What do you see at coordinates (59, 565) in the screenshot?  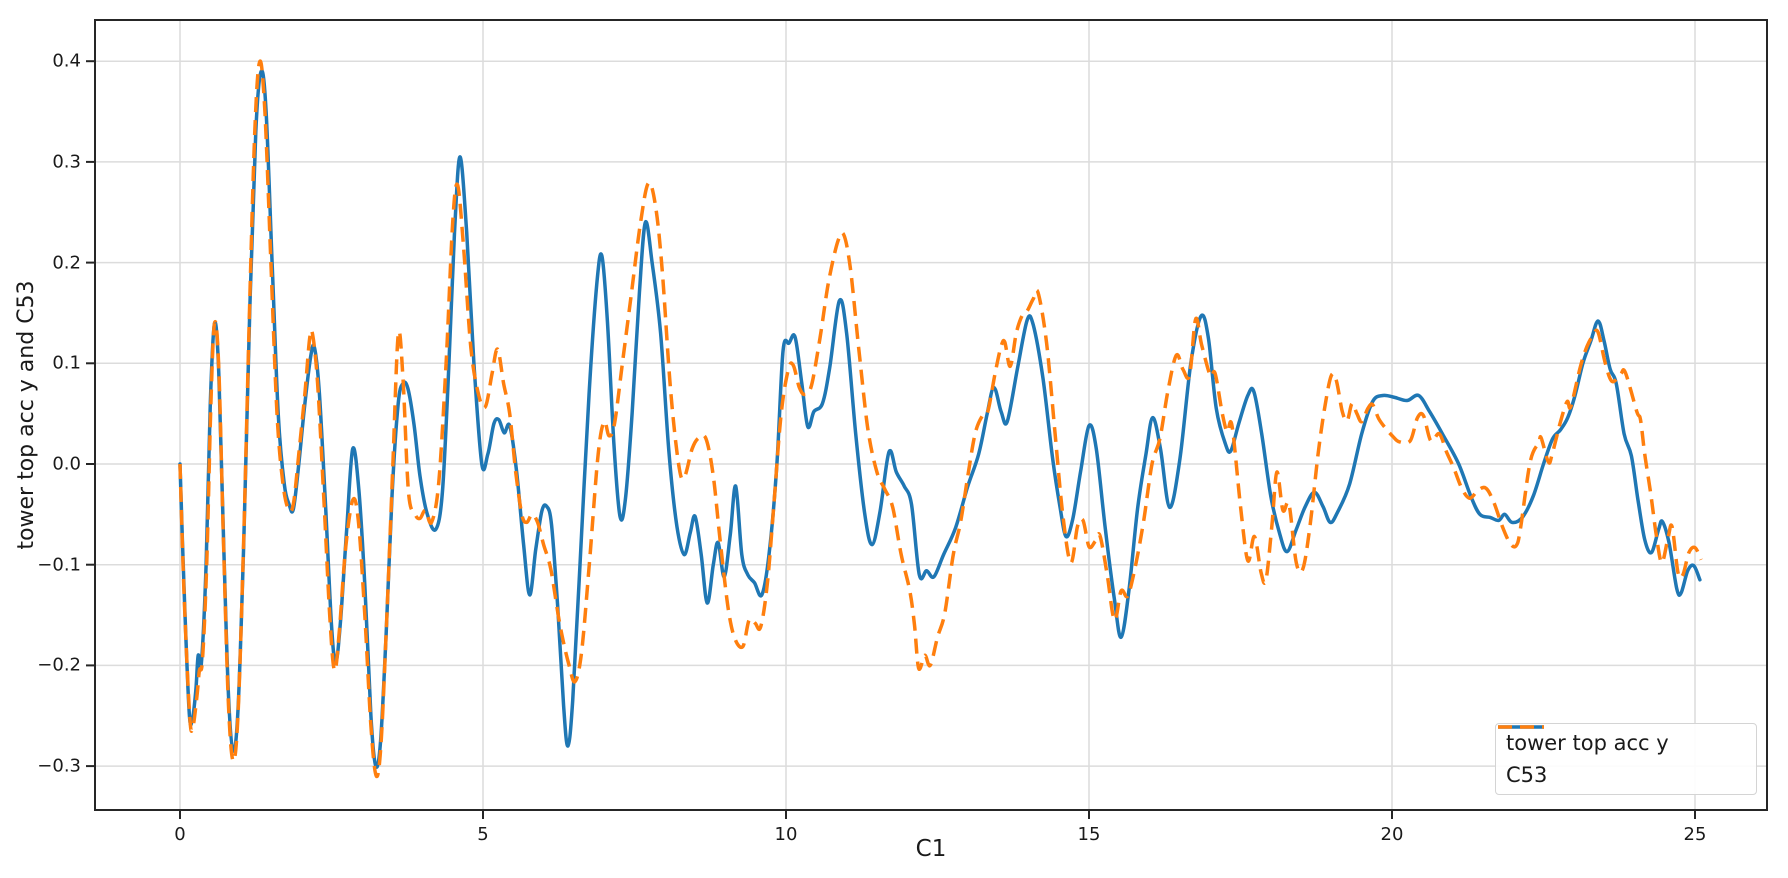 I see `y-tick-label: −0.1` at bounding box center [59, 565].